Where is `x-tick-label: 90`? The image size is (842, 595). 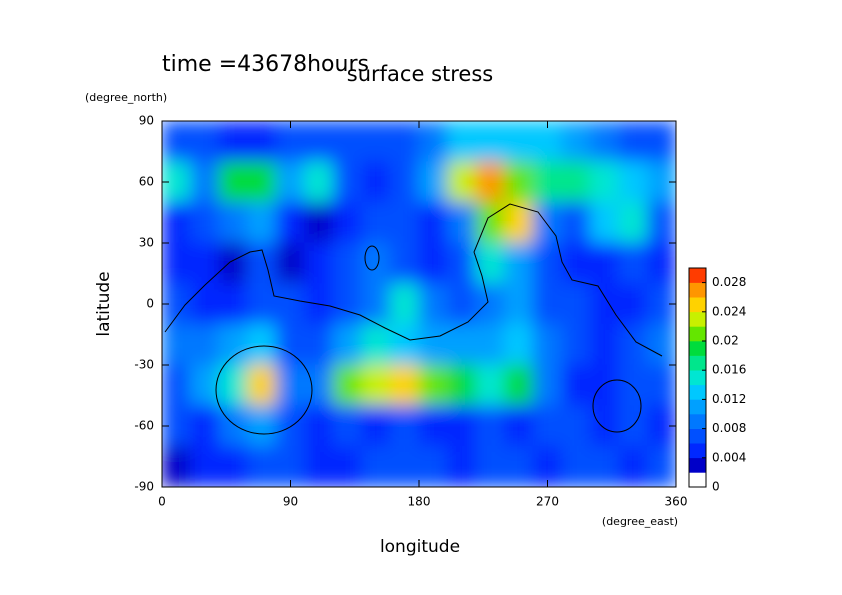 x-tick-label: 90 is located at coordinates (290, 502).